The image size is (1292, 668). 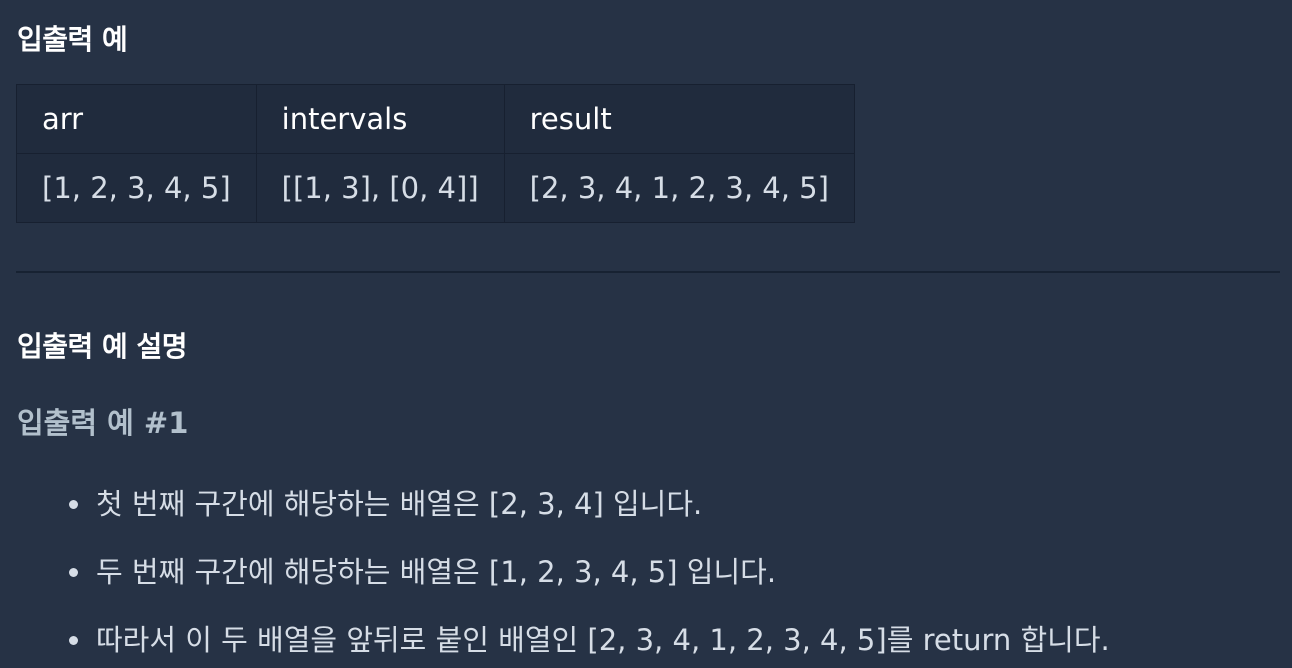 I want to click on list-item: 첫 번째 구간에 해당하는 배열은 [2, 3, 4] 입니다., so click(x=588, y=518).